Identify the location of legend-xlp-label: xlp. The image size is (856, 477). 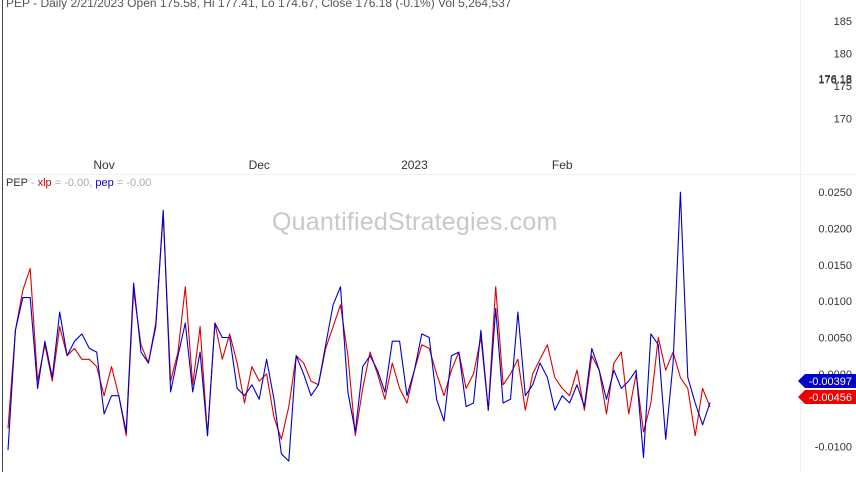
(44, 183).